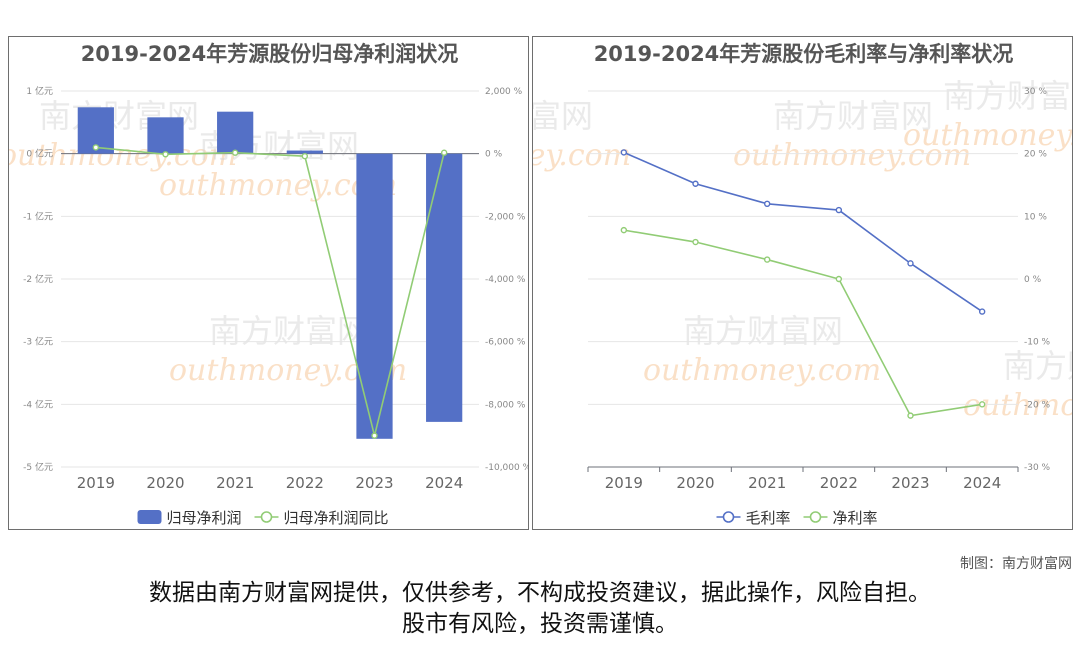 The height and width of the screenshot is (646, 1080). Describe the element at coordinates (270, 54) in the screenshot. I see `chart-title: 2019-2024年芳源股份归母净利润状况` at that location.